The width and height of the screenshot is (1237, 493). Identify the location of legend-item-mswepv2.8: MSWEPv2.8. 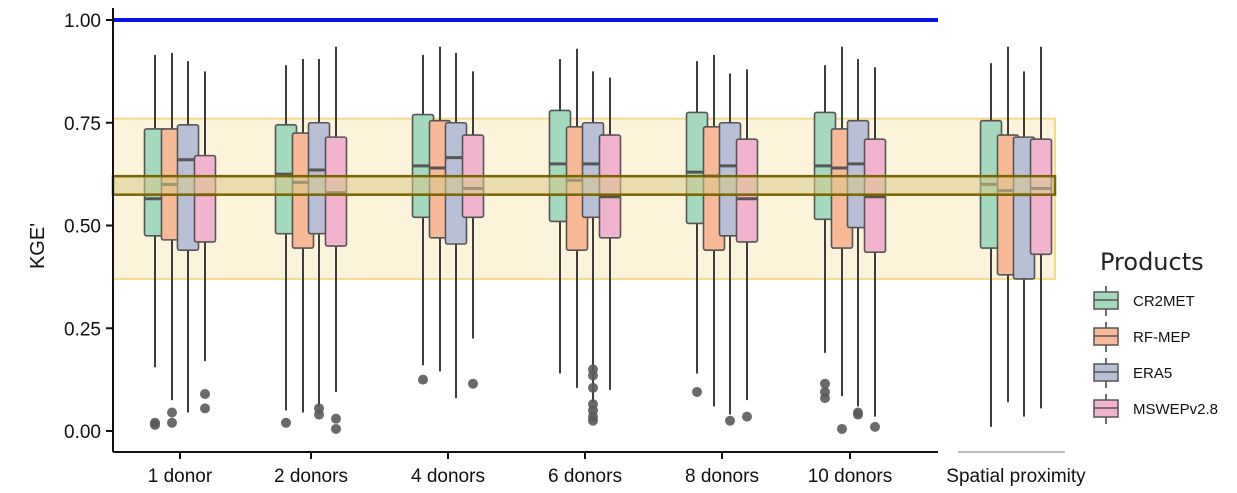
(1155, 409).